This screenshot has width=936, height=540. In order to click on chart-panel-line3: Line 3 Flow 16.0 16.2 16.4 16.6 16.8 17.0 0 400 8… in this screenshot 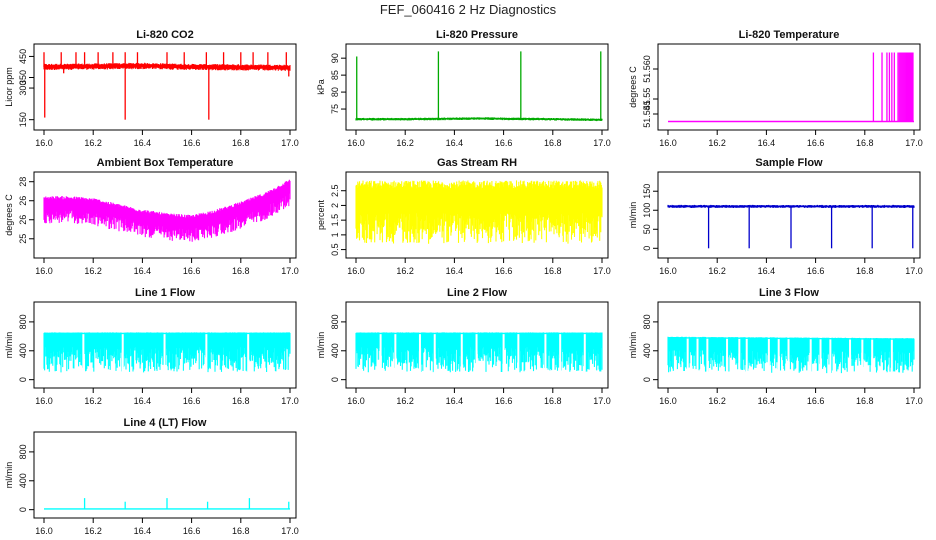, I will do `click(775, 346)`.